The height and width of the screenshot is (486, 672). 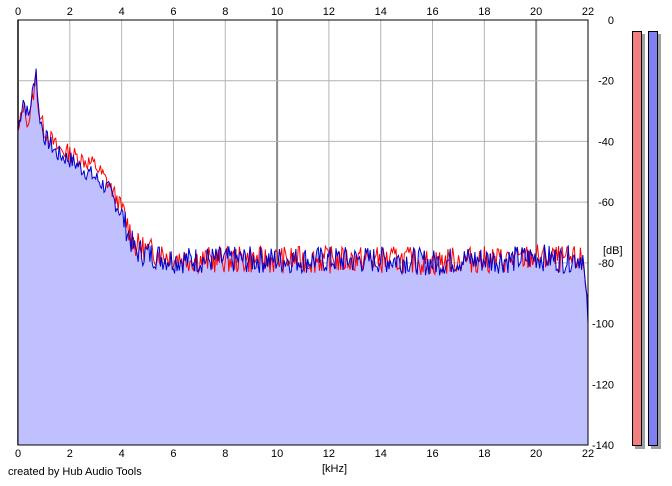 I want to click on x-tick-label-top: 20, so click(x=536, y=12).